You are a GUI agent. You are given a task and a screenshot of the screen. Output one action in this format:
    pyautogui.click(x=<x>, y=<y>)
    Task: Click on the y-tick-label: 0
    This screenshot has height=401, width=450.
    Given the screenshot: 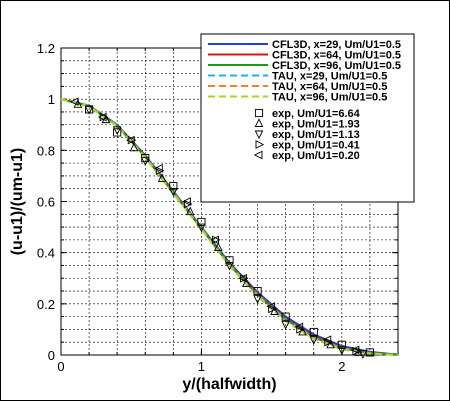 What is the action you would take?
    pyautogui.click(x=51, y=355)
    